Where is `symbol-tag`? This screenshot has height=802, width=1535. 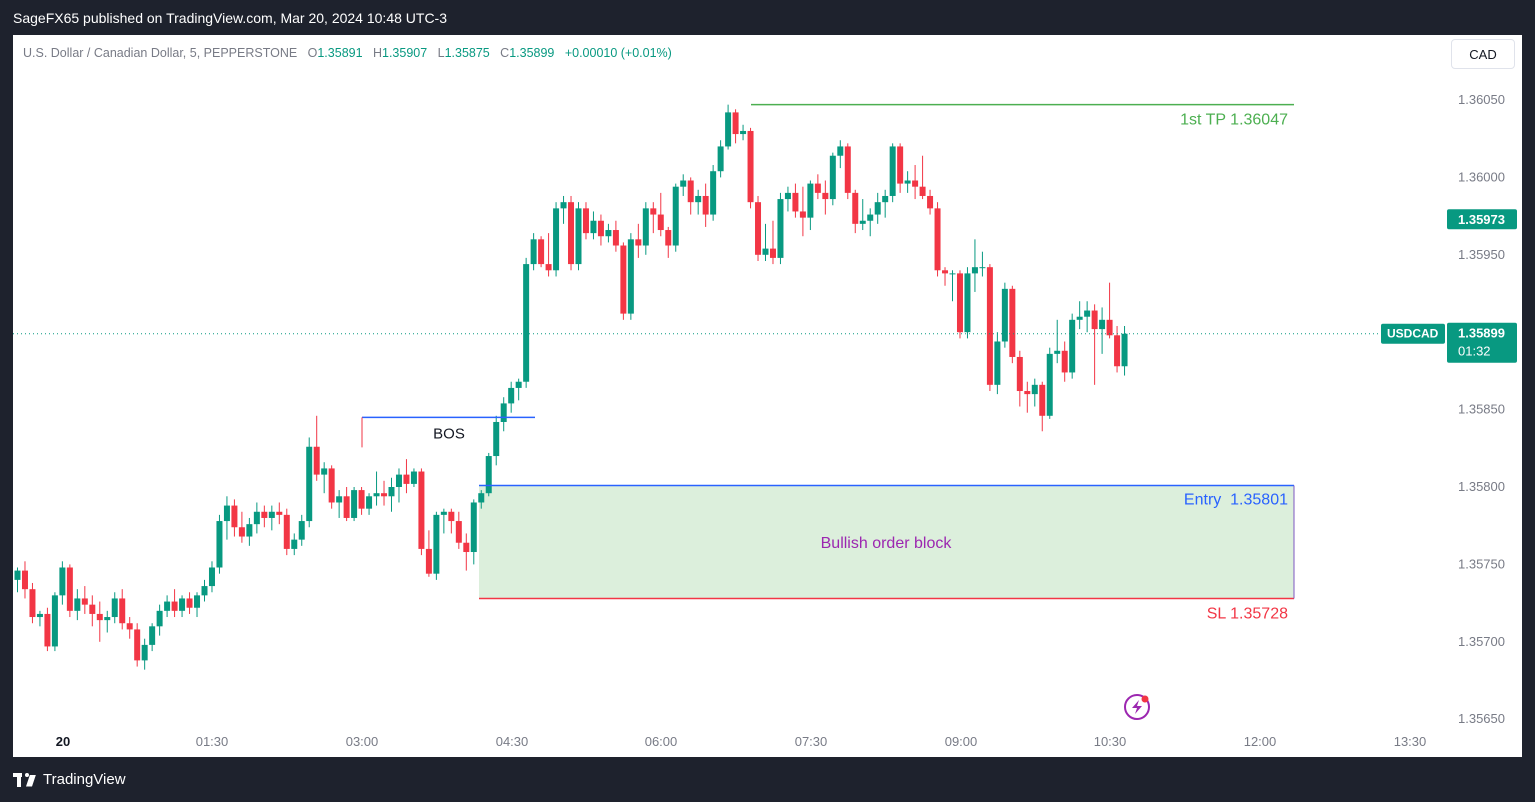
symbol-tag is located at coordinates (1413, 333).